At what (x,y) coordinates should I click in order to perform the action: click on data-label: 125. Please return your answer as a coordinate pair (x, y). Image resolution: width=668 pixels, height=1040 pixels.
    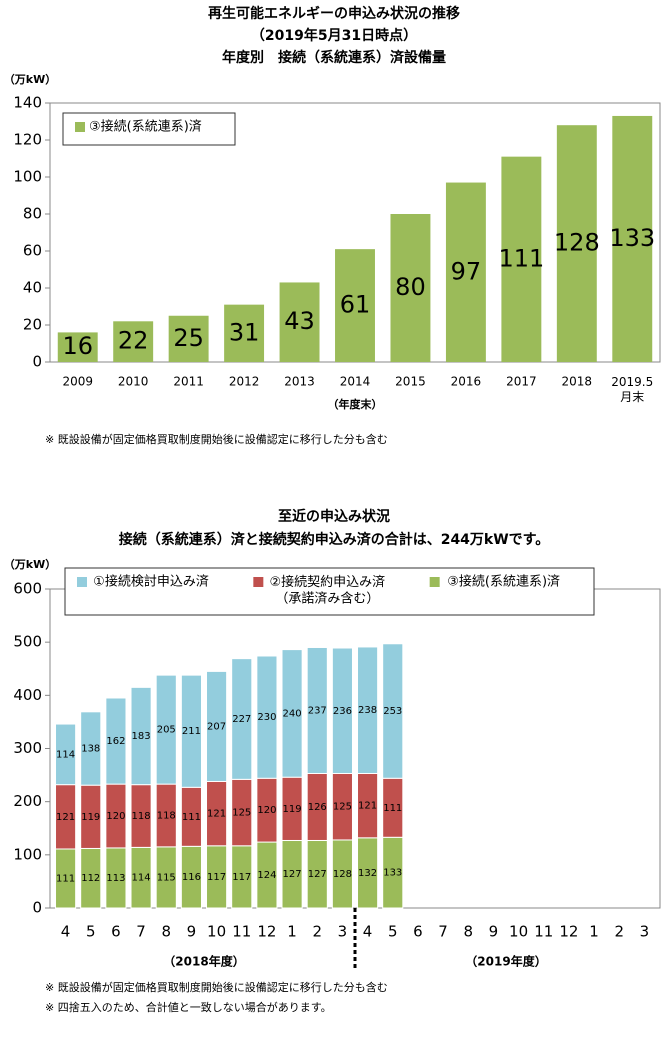
    Looking at the image, I should click on (342, 807).